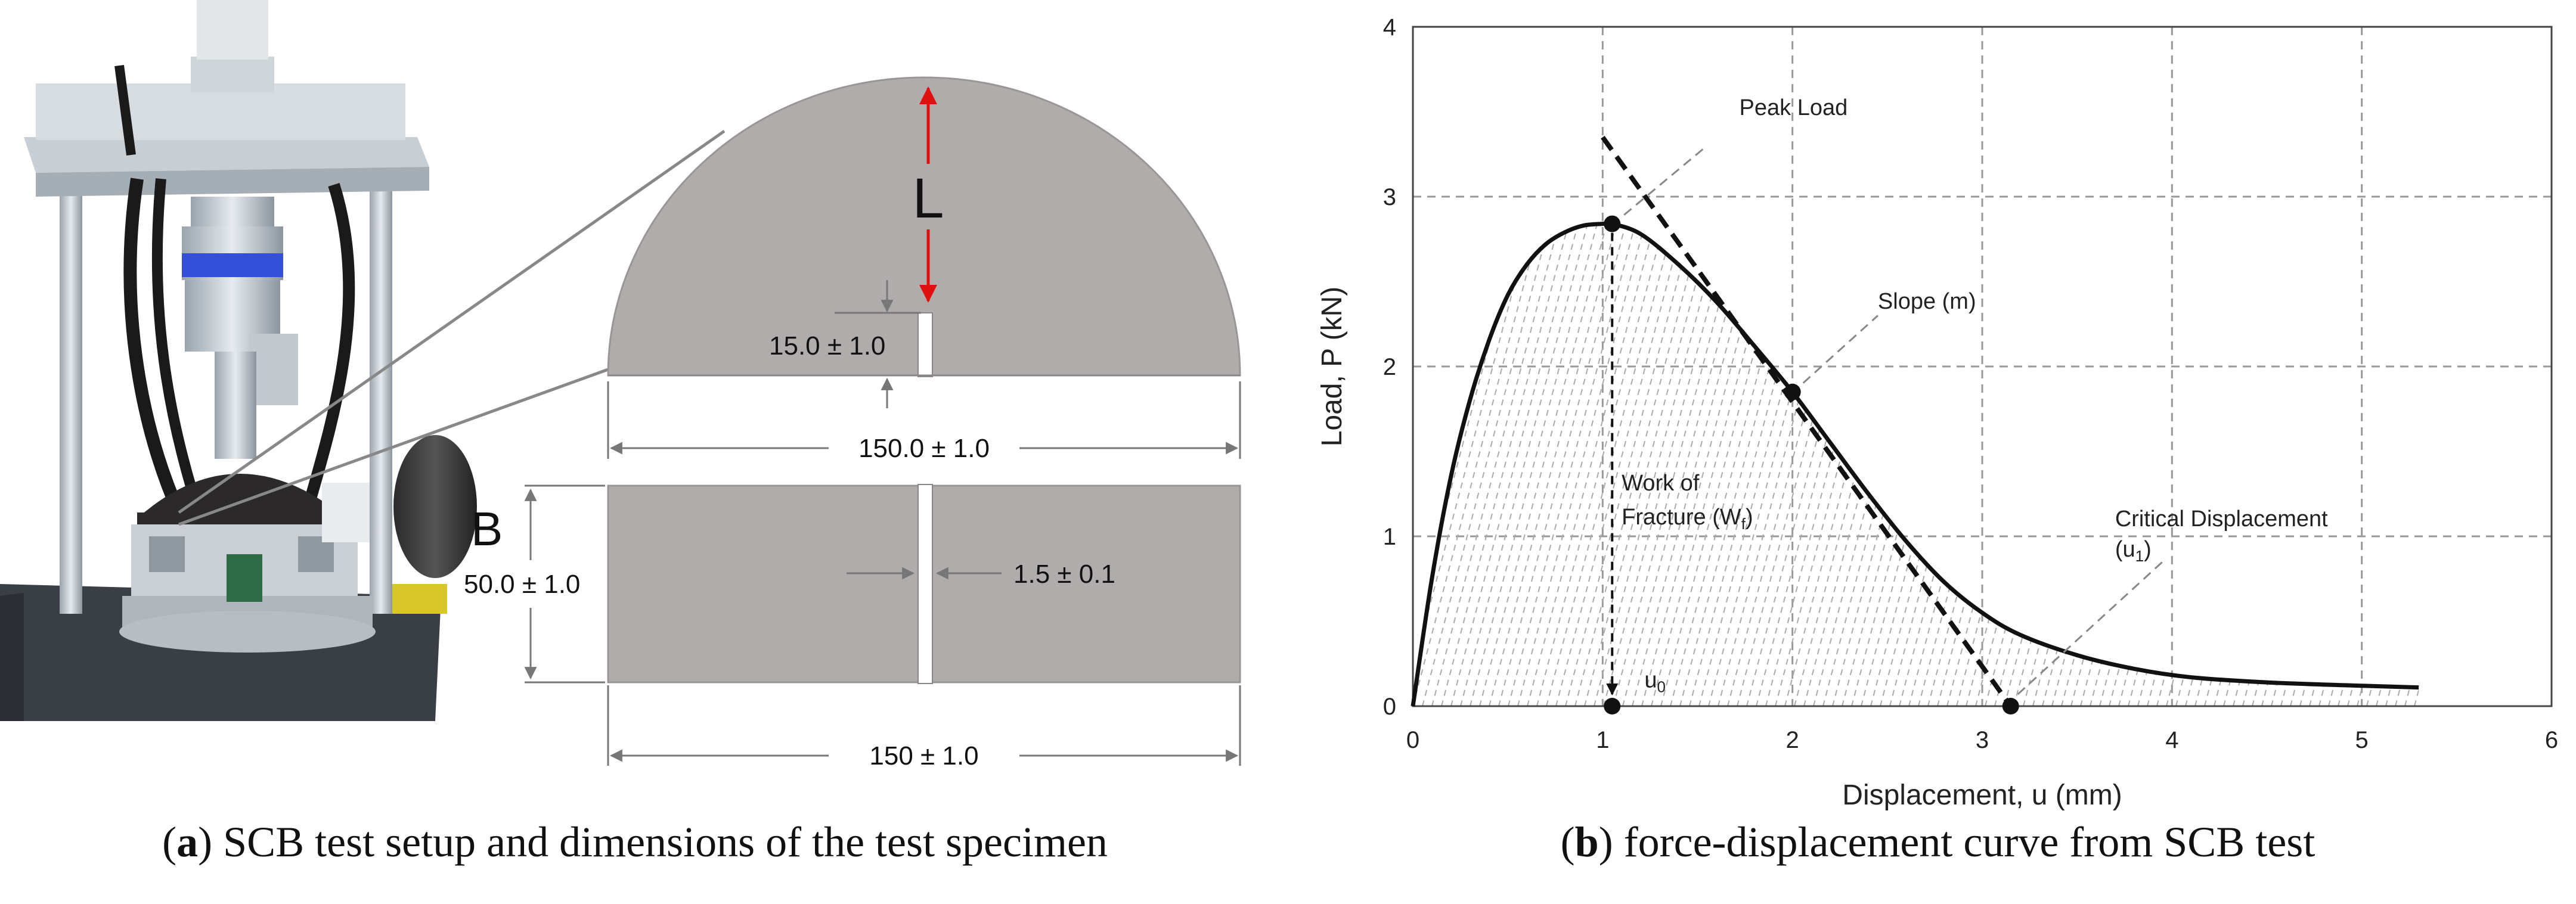 The width and height of the screenshot is (2576, 904). Describe the element at coordinates (1064, 574) in the screenshot. I see `notch-width-label: 1.5 ± 0.1` at that location.